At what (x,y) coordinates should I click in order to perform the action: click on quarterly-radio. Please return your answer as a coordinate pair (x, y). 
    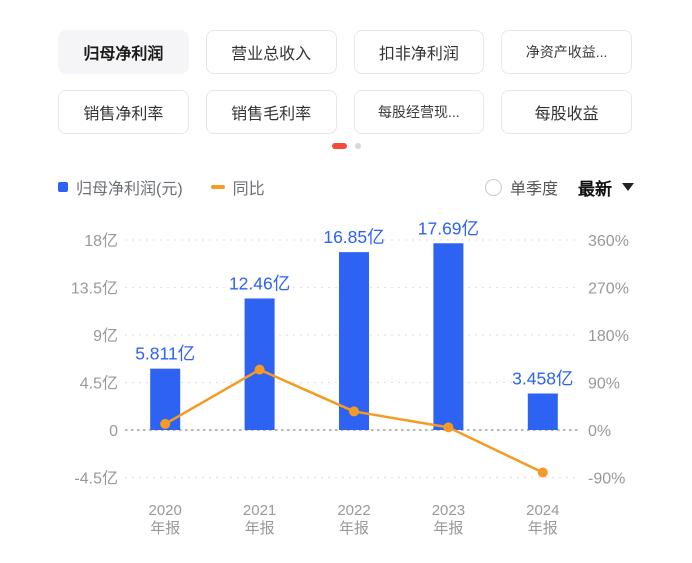
    Looking at the image, I should click on (493, 187).